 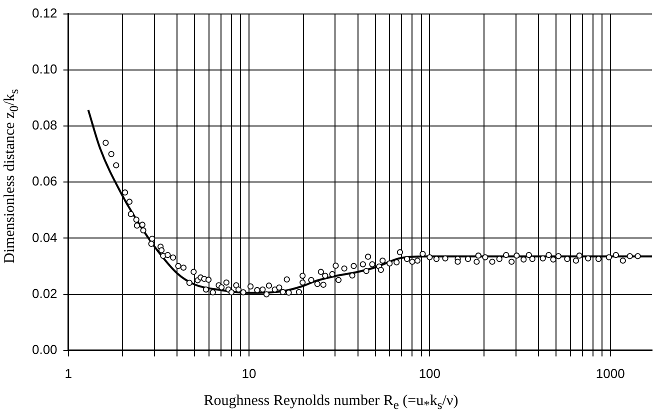 What do you see at coordinates (45, 237) in the screenshot?
I see `y-tick-label: 0.04` at bounding box center [45, 237].